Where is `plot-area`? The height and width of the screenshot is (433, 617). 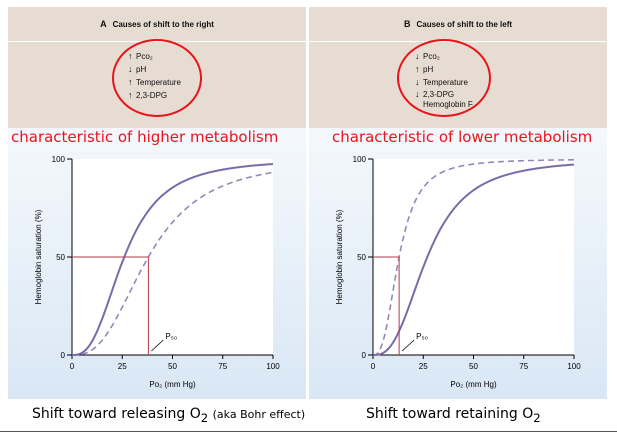
plot-area is located at coordinates (473, 257).